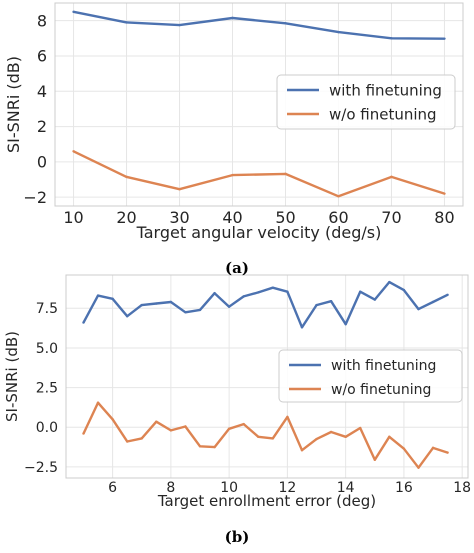 The height and width of the screenshot is (553, 474). What do you see at coordinates (346, 488) in the screenshot?
I see `x-tick-label: 14` at bounding box center [346, 488].